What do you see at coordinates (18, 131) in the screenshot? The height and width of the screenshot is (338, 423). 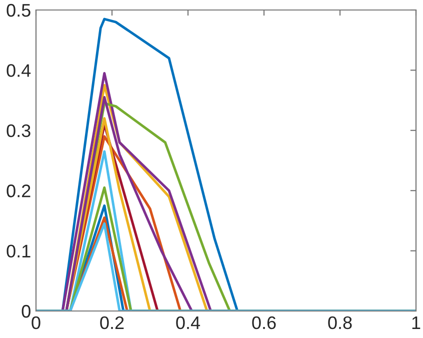 I see `y-tick-label: 0.3` at bounding box center [18, 131].